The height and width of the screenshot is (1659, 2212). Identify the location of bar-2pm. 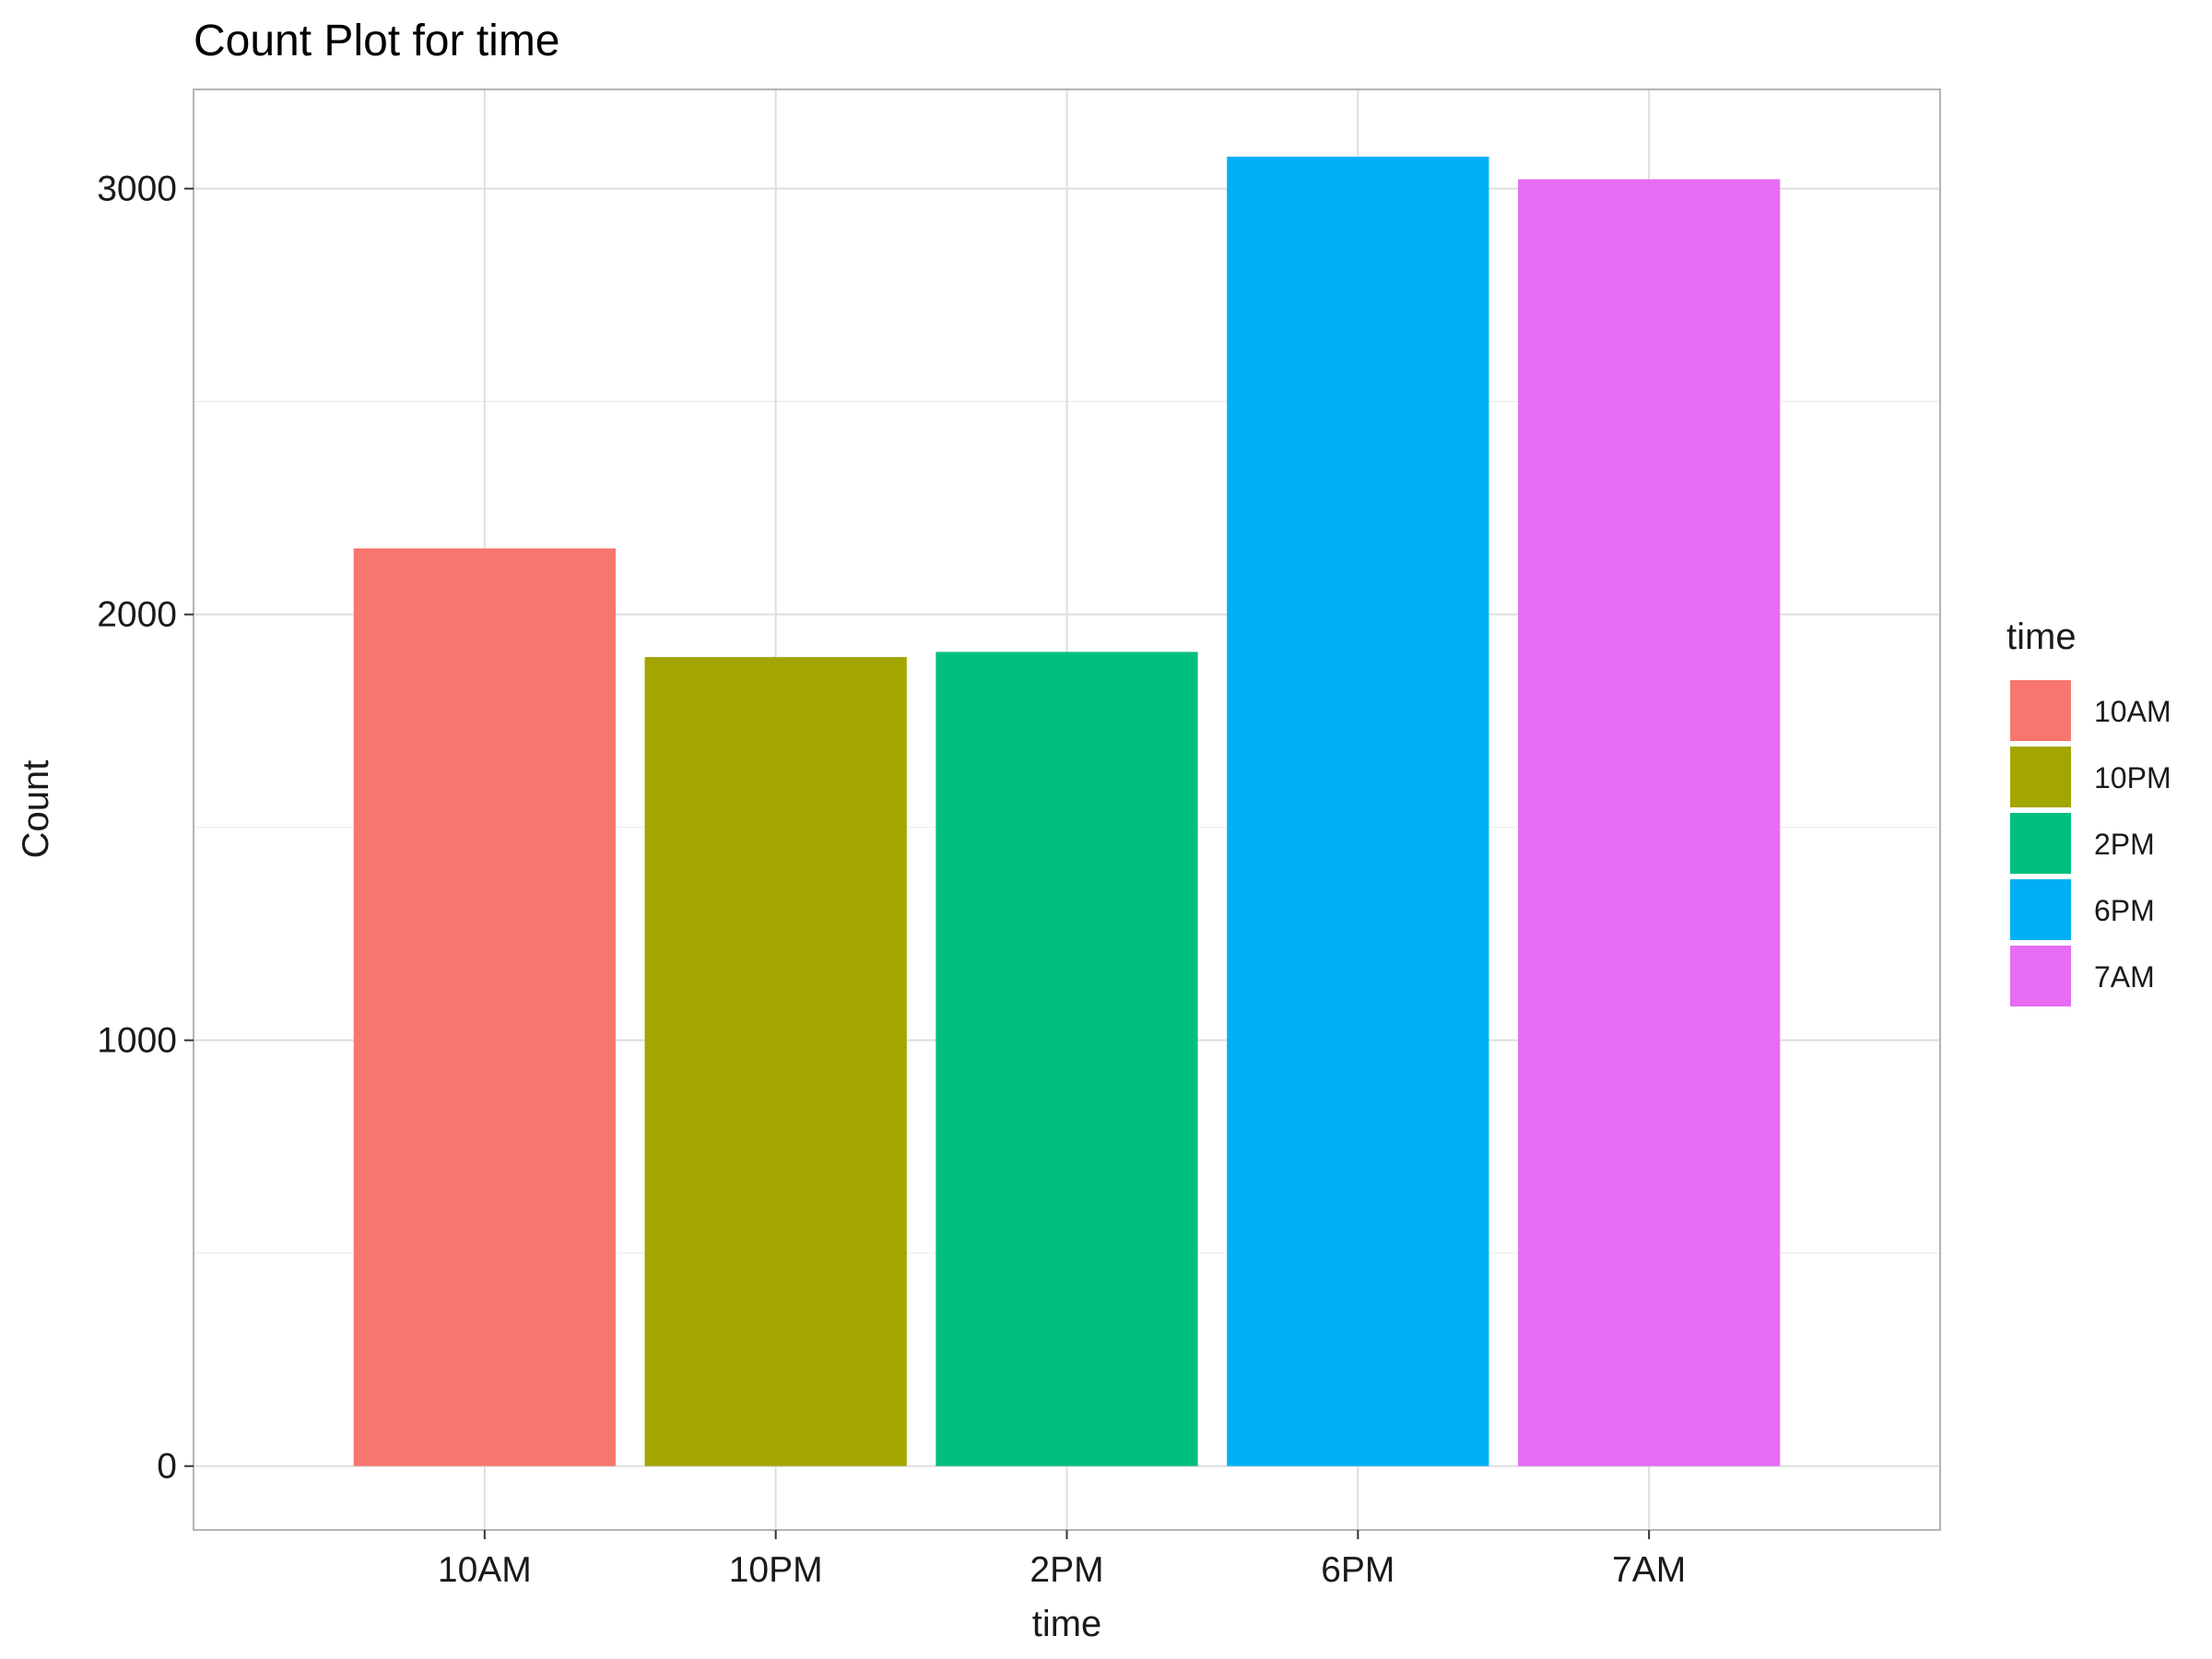
(1066, 1059).